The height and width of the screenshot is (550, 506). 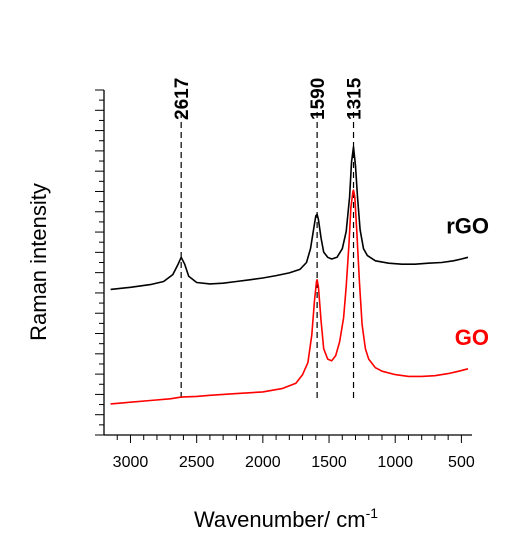 I want to click on series-label-rgo: rGO, so click(x=467, y=225).